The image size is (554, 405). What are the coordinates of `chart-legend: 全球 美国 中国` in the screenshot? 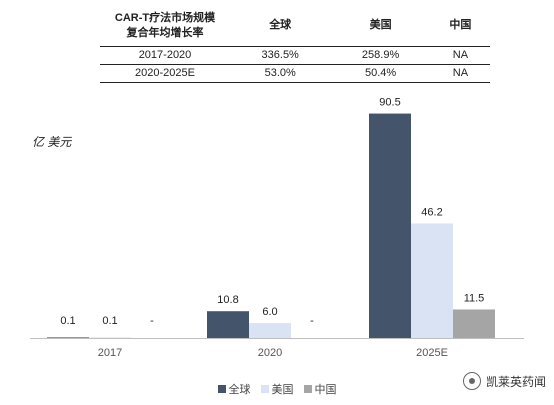 It's located at (277, 389).